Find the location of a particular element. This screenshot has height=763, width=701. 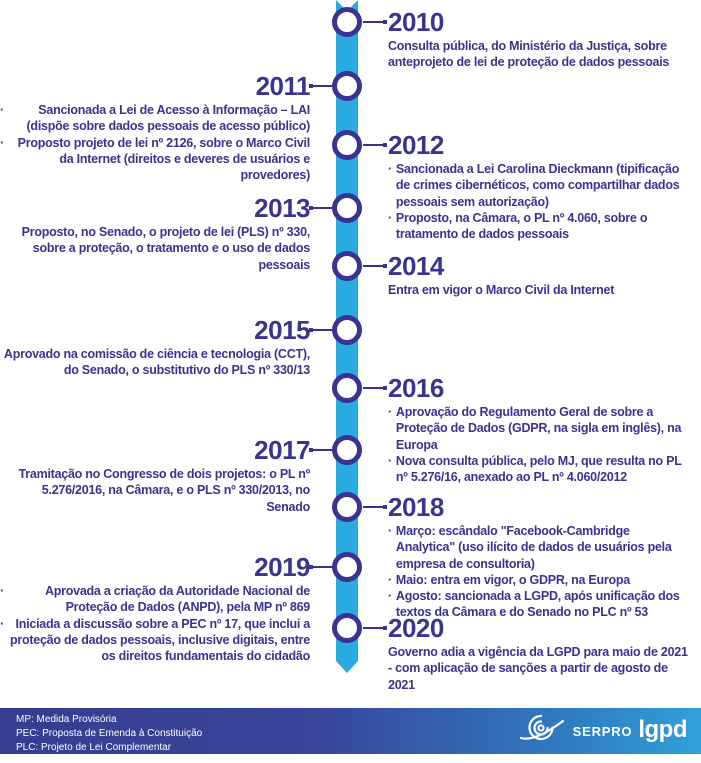

event-item: Entra em vigor o Marco Civil da Internet is located at coordinates (539, 290).